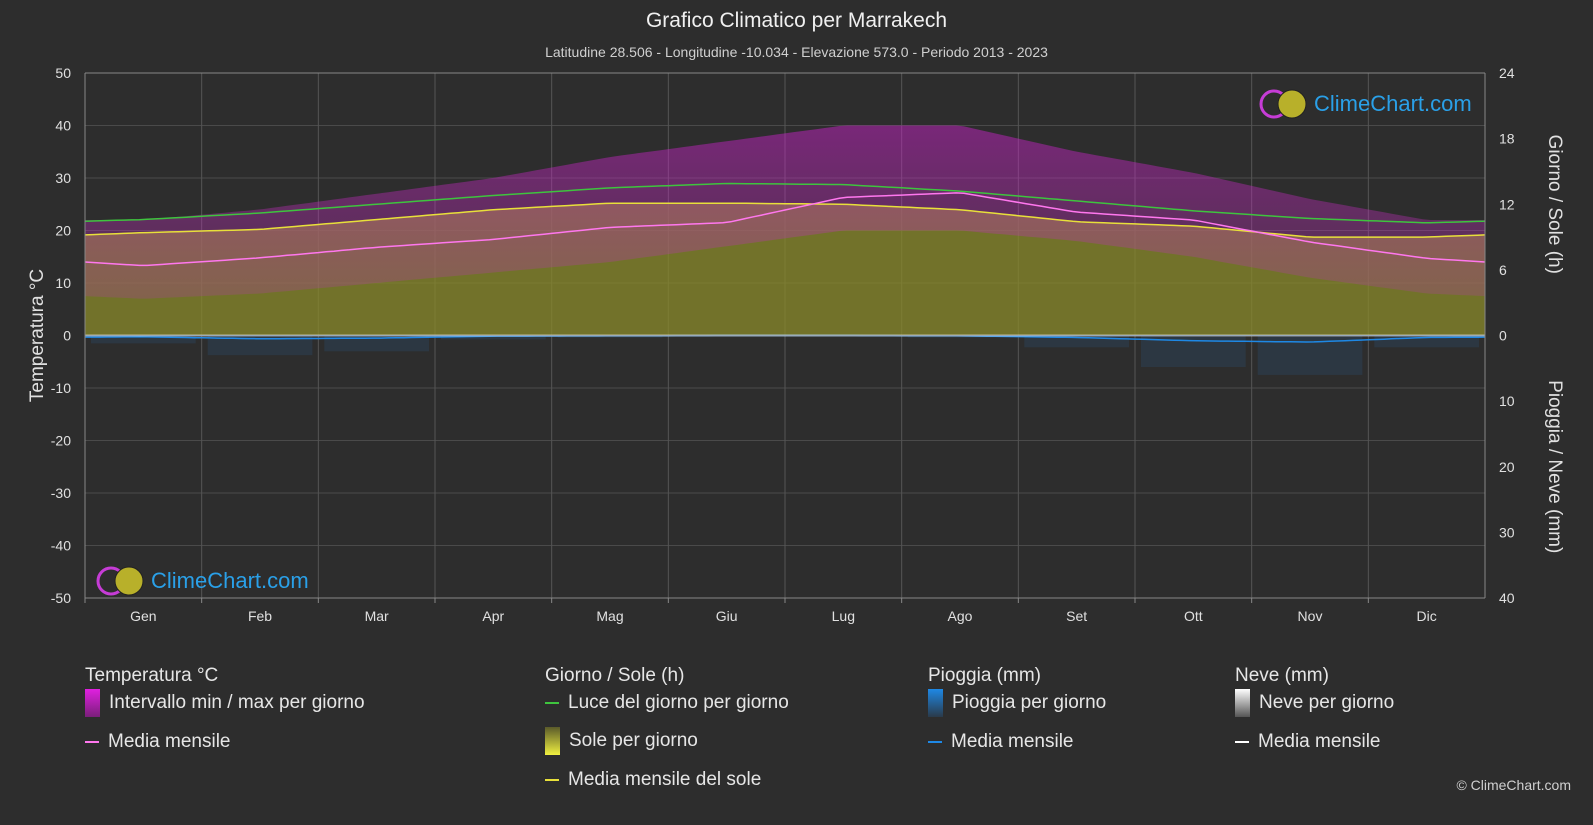 The height and width of the screenshot is (825, 1593). What do you see at coordinates (785, 229) in the screenshot?
I see `mean-temp-line` at bounding box center [785, 229].